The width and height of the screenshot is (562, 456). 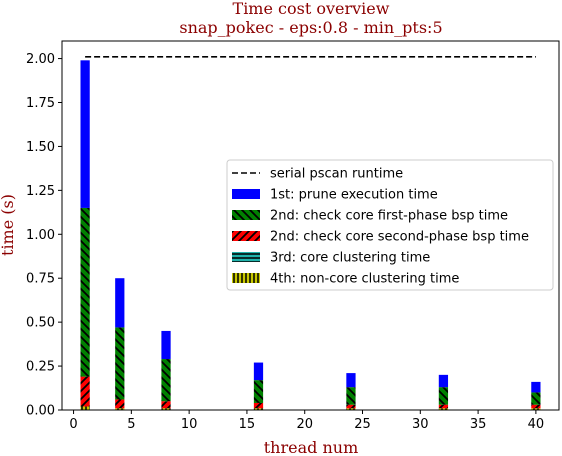 I want to click on x-tick-label: 15, so click(x=247, y=424).